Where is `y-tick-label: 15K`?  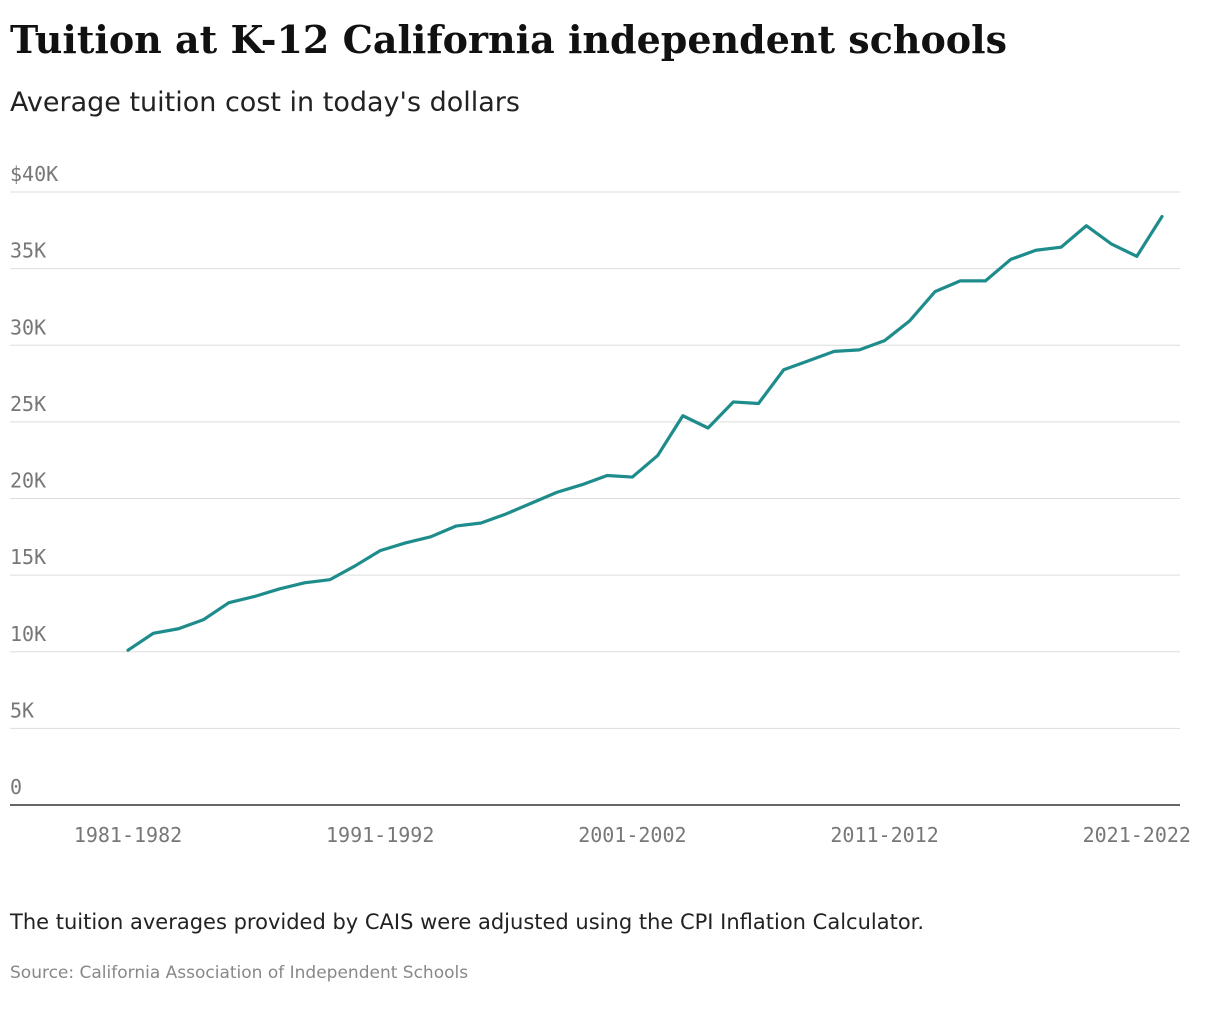 y-tick-label: 15K is located at coordinates (28, 557).